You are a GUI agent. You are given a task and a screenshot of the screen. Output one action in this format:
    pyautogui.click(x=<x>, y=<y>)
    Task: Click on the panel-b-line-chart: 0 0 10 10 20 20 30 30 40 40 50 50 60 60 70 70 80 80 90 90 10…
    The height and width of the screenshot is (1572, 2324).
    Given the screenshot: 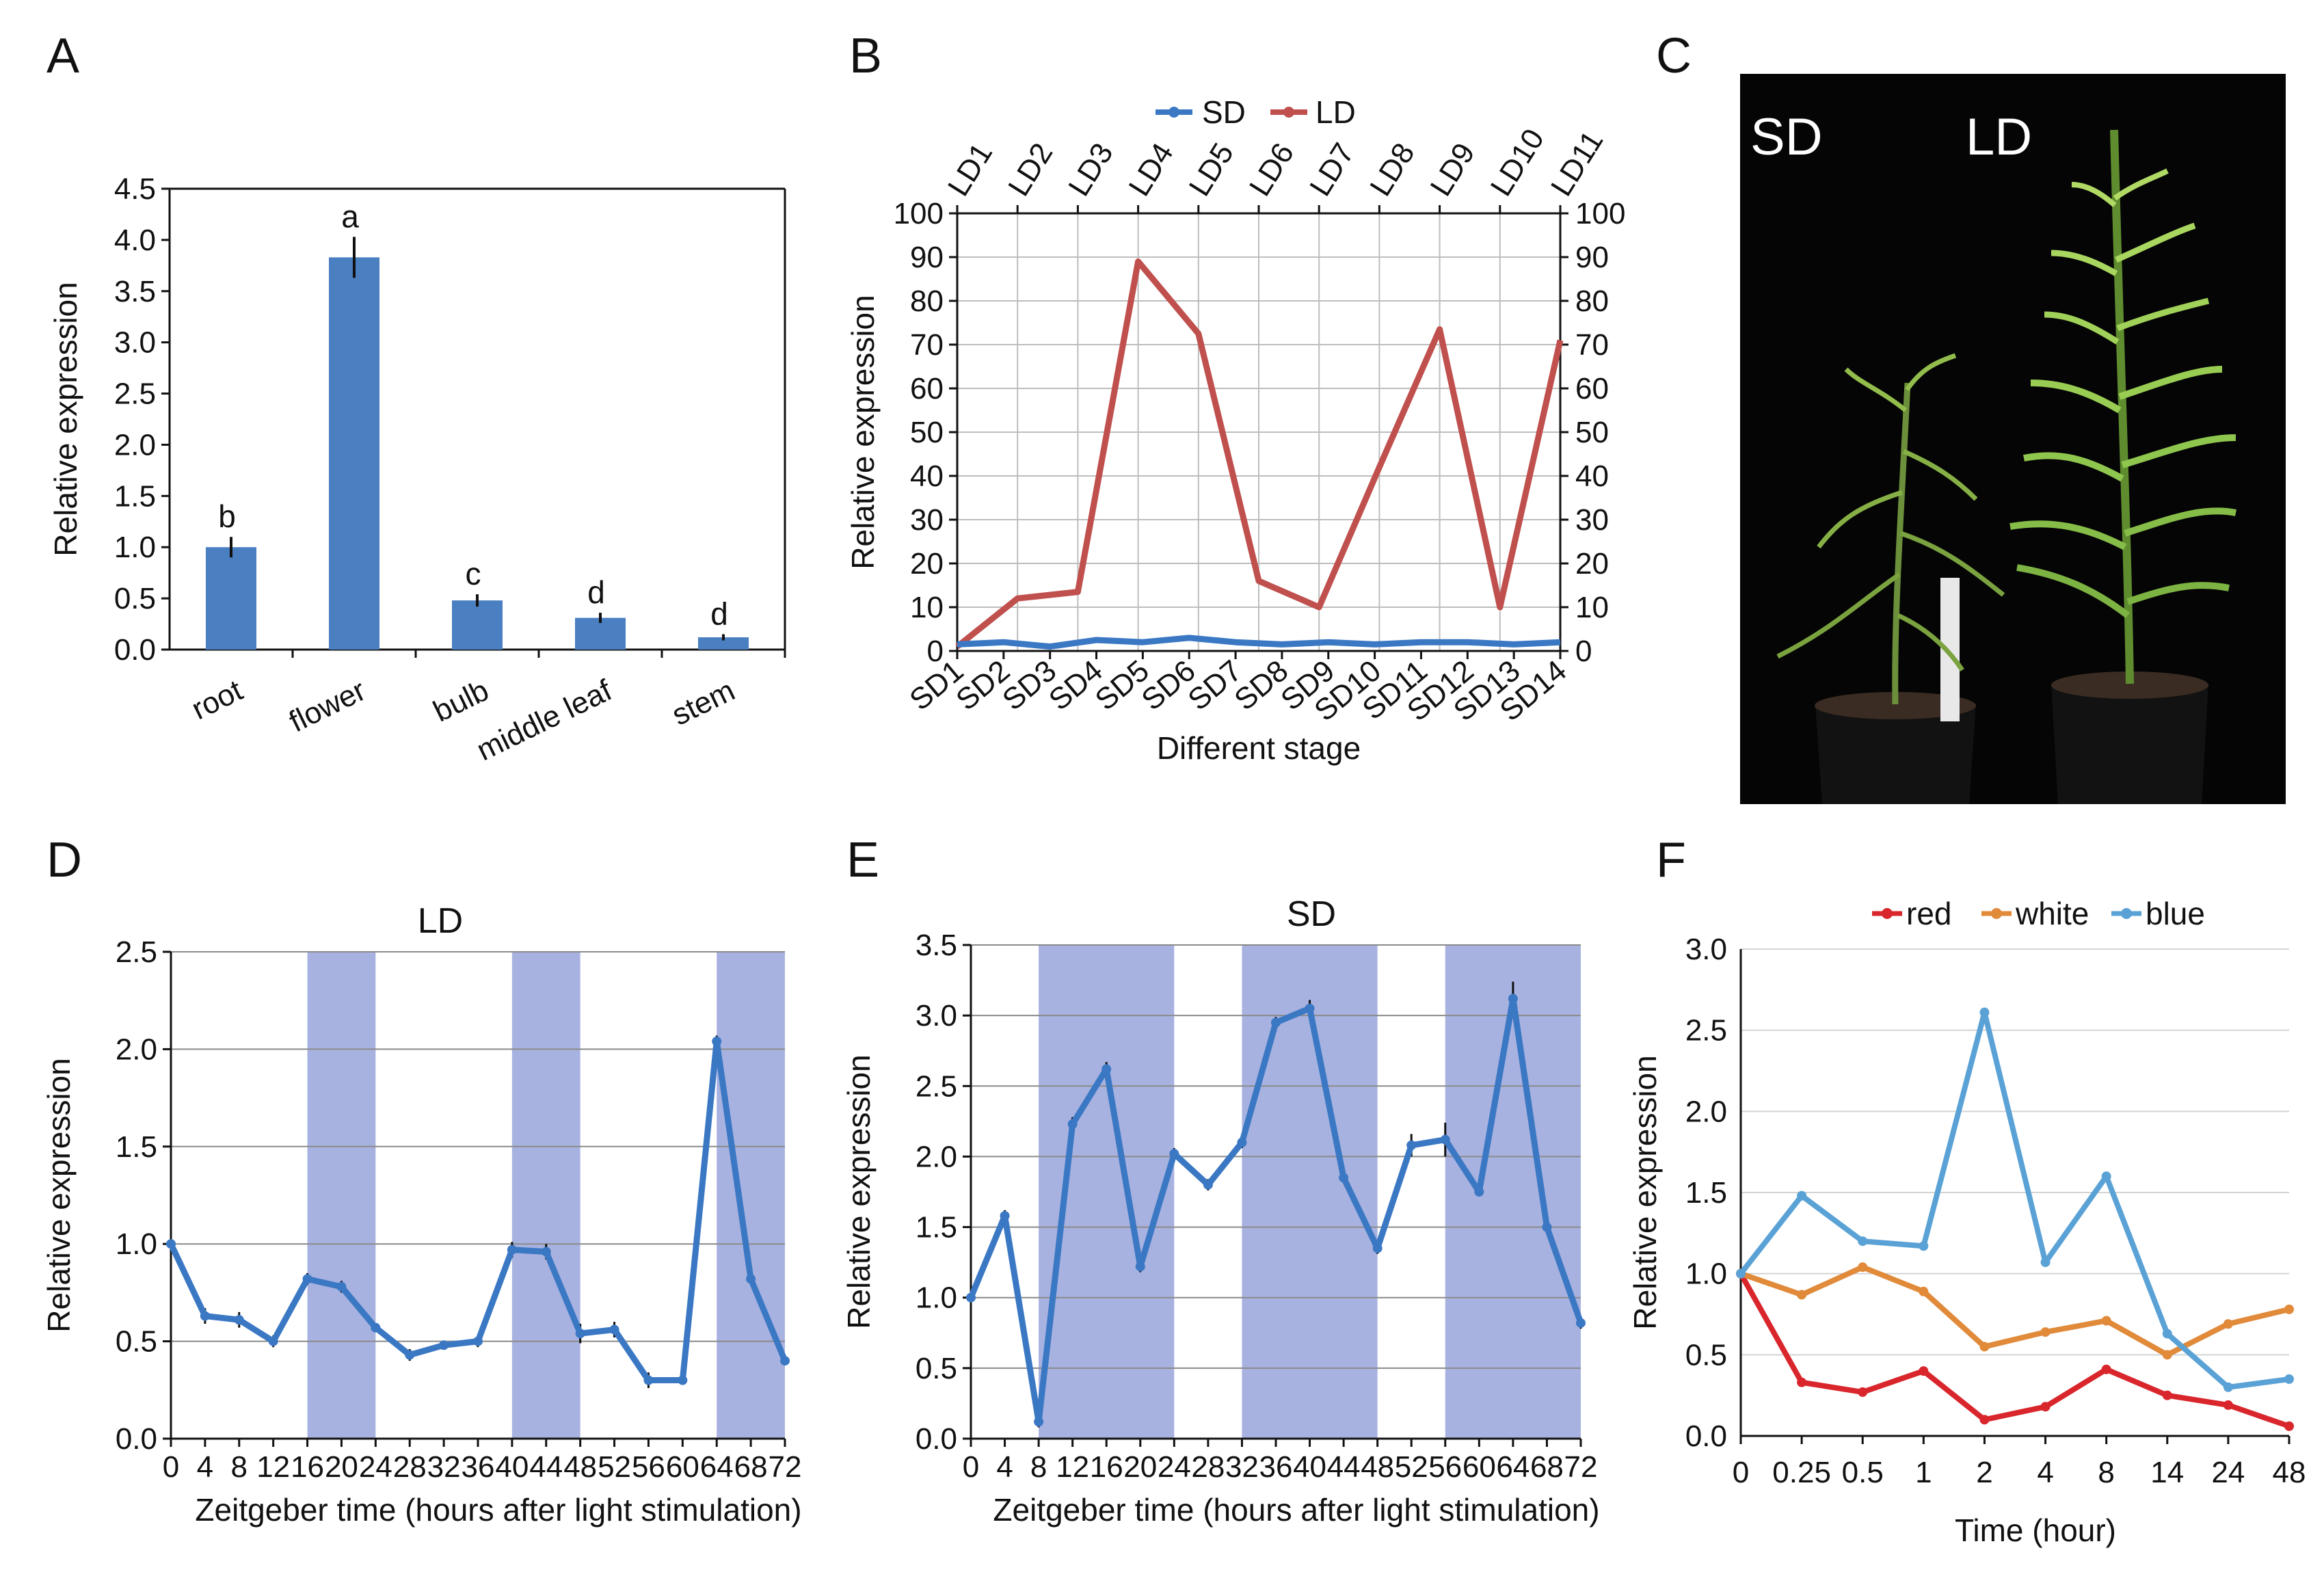 What is the action you would take?
    pyautogui.click(x=1235, y=430)
    